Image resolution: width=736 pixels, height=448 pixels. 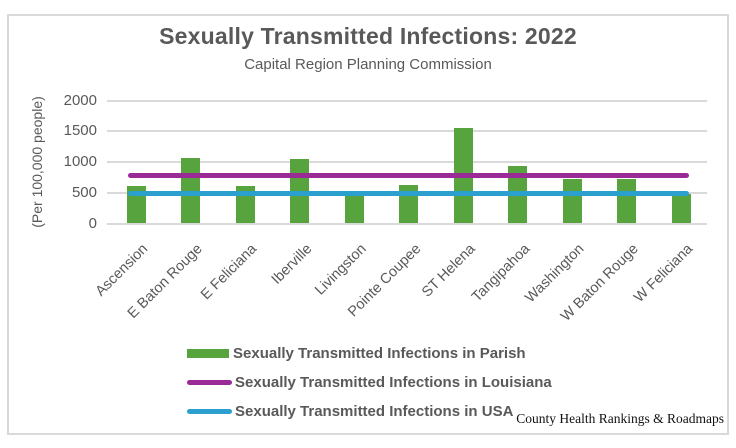 What do you see at coordinates (208, 353) in the screenshot?
I see `legend-swatch-bar` at bounding box center [208, 353].